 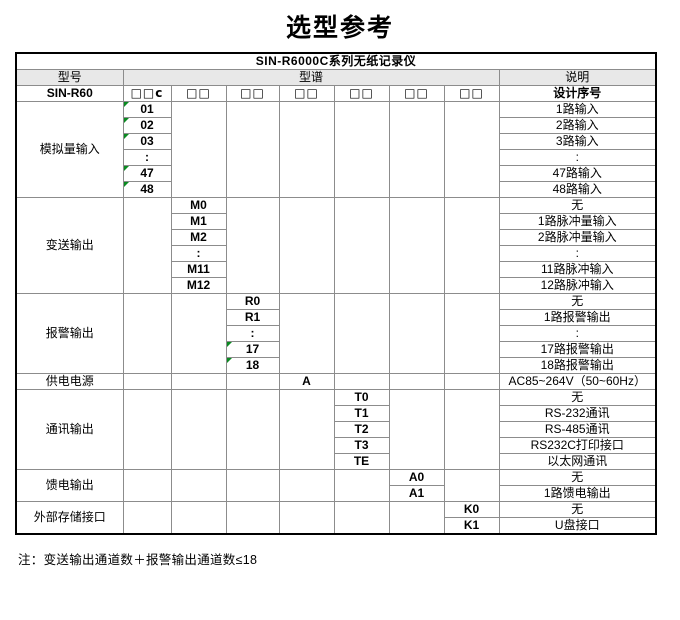 What do you see at coordinates (471, 509) in the screenshot?
I see `spec-code-7-1: K0` at bounding box center [471, 509].